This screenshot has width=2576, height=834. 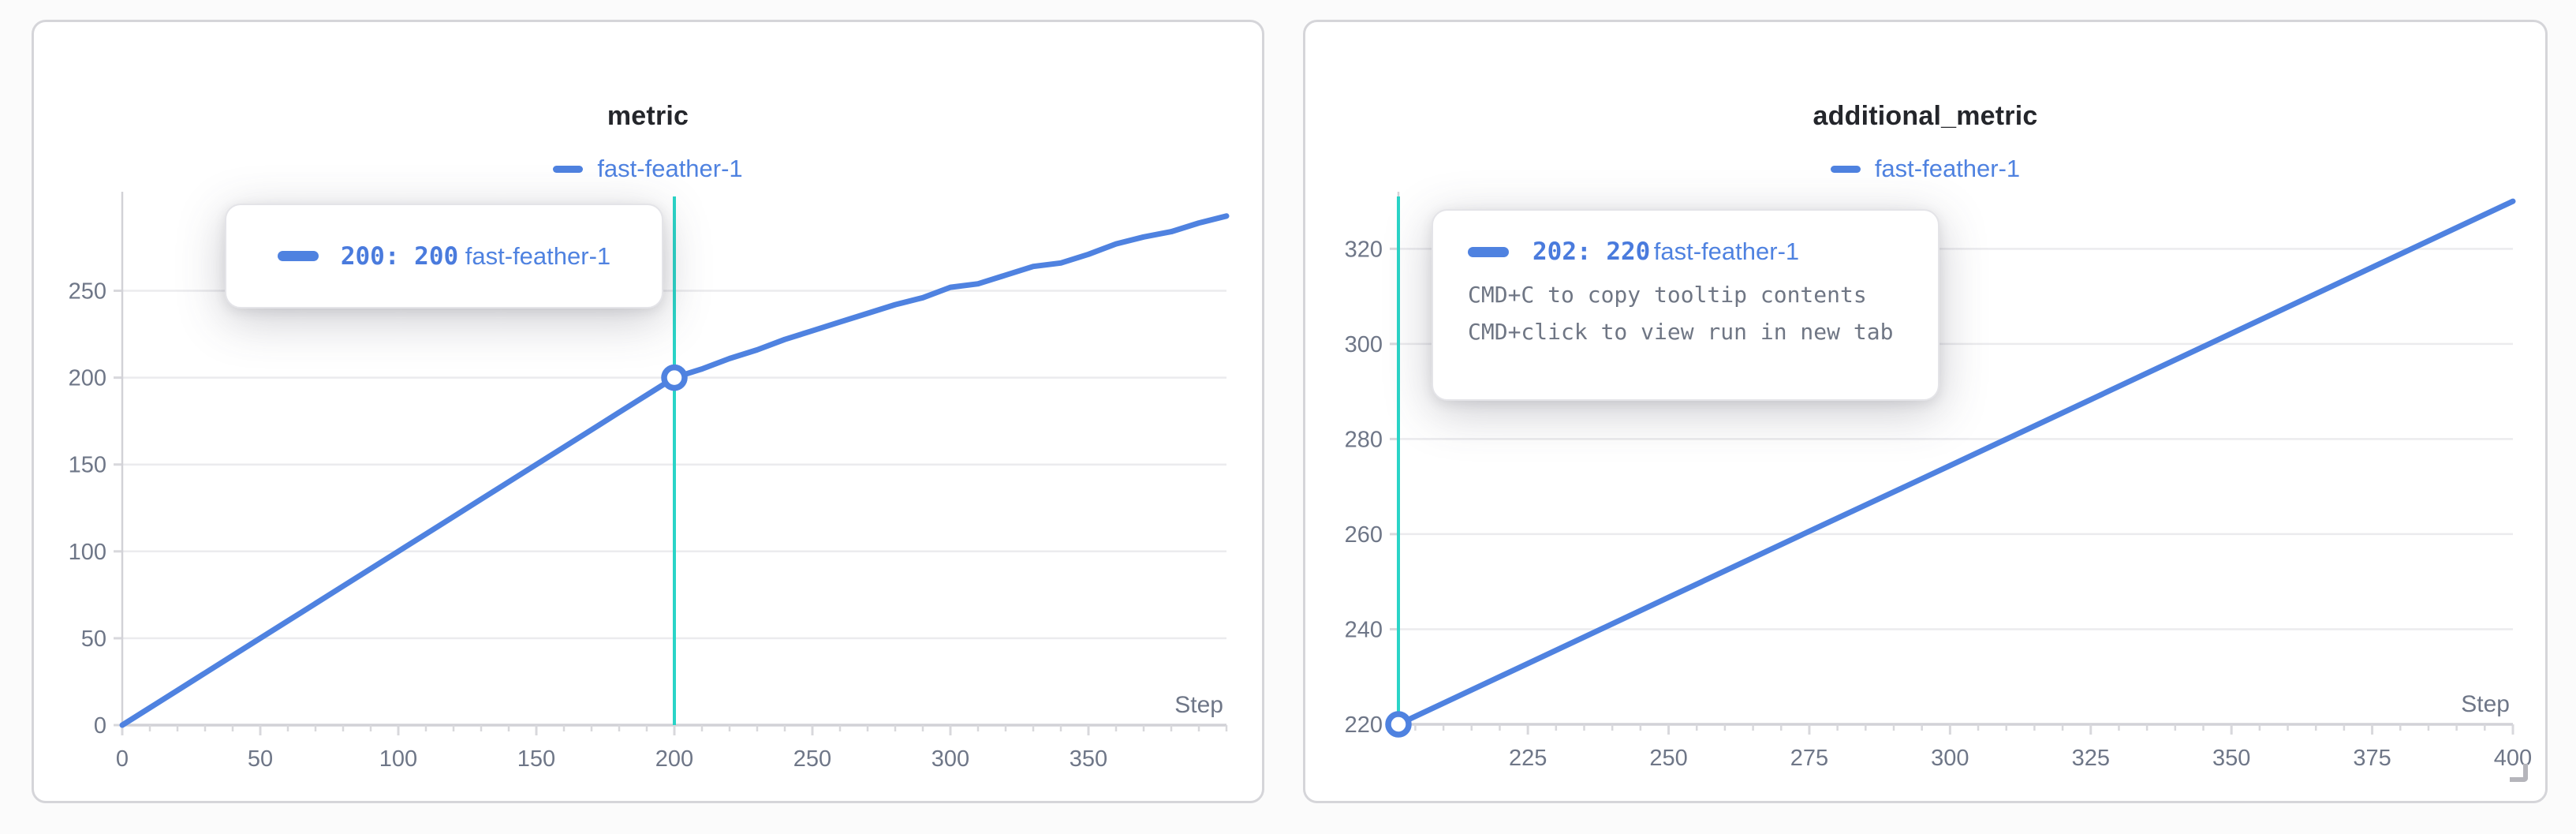 What do you see at coordinates (2519, 773) in the screenshot?
I see `panel-resize-handle-icon` at bounding box center [2519, 773].